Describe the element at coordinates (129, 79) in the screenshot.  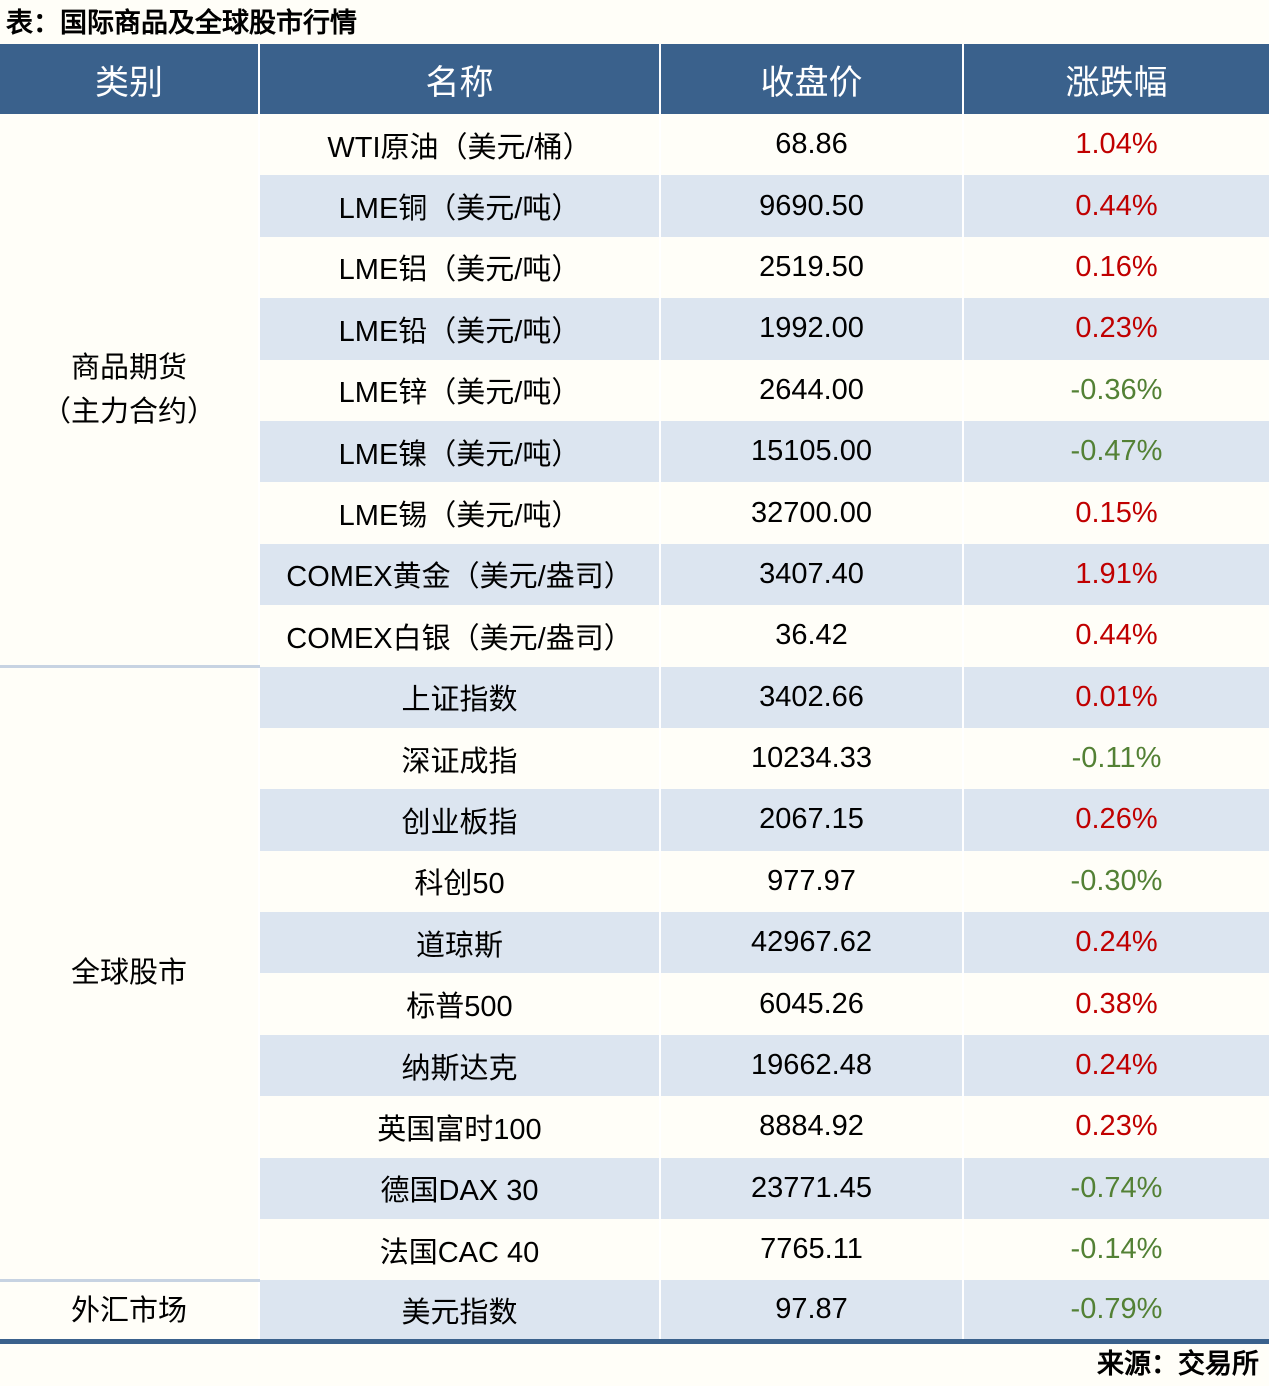
I see `col-header-category: 类别` at that location.